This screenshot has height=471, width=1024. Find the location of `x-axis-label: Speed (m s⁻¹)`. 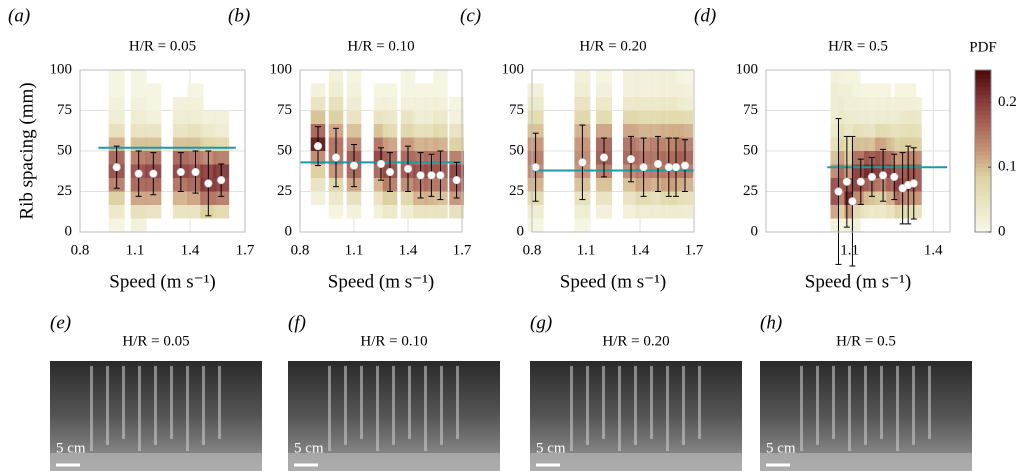

x-axis-label: Speed (m s⁻¹) is located at coordinates (858, 281).